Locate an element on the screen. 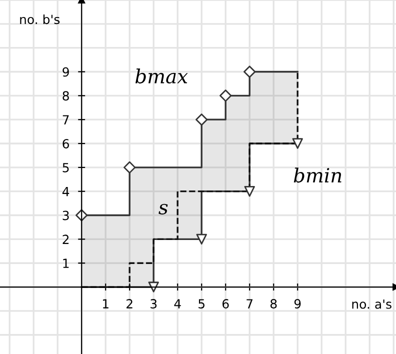 Image resolution: width=396 pixels, height=354 pixels. x-tick-label: 8 is located at coordinates (273, 304).